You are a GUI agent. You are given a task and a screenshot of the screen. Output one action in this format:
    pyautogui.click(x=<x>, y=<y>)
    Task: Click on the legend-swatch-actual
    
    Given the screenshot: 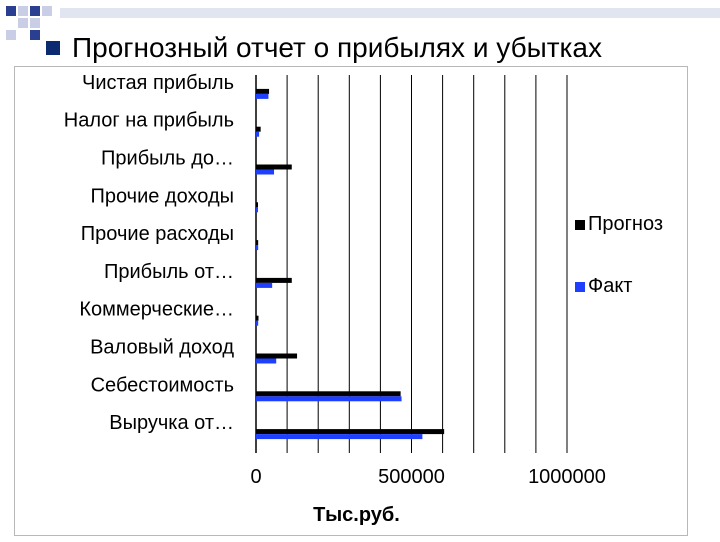 What is the action you would take?
    pyautogui.click(x=580, y=287)
    